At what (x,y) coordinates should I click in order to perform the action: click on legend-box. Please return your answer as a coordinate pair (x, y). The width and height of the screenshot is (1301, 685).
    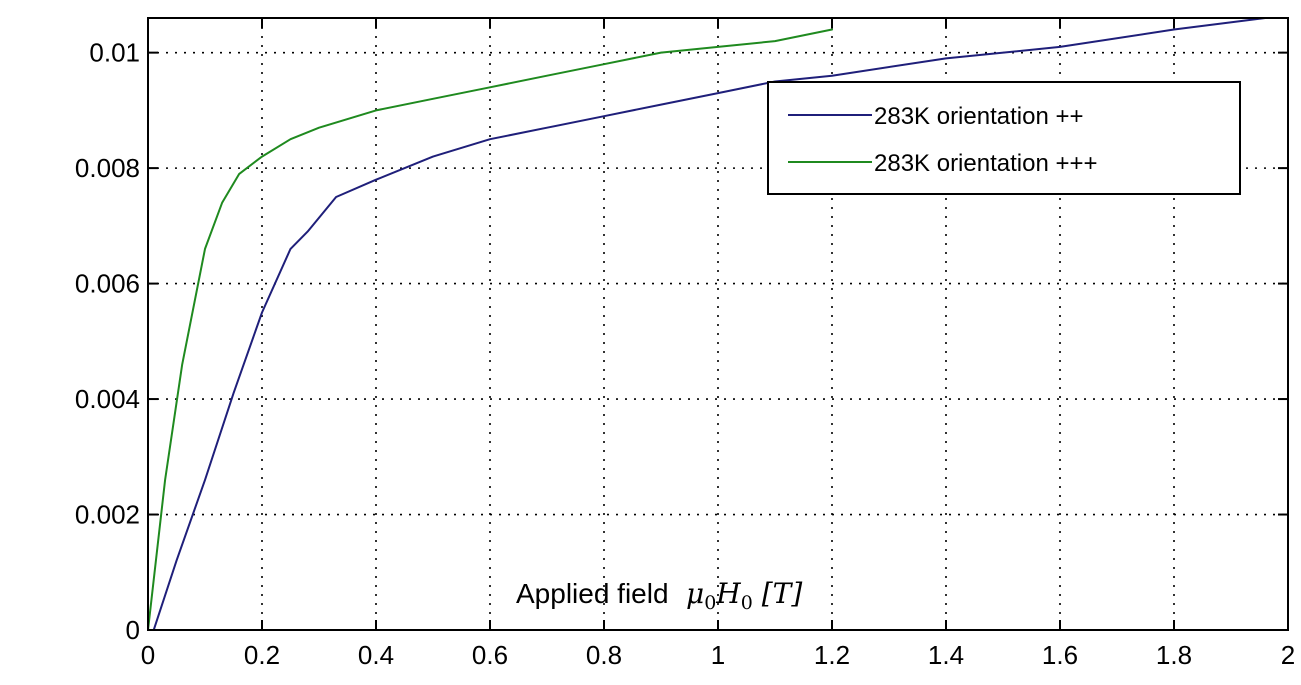
    Looking at the image, I should click on (1004, 138).